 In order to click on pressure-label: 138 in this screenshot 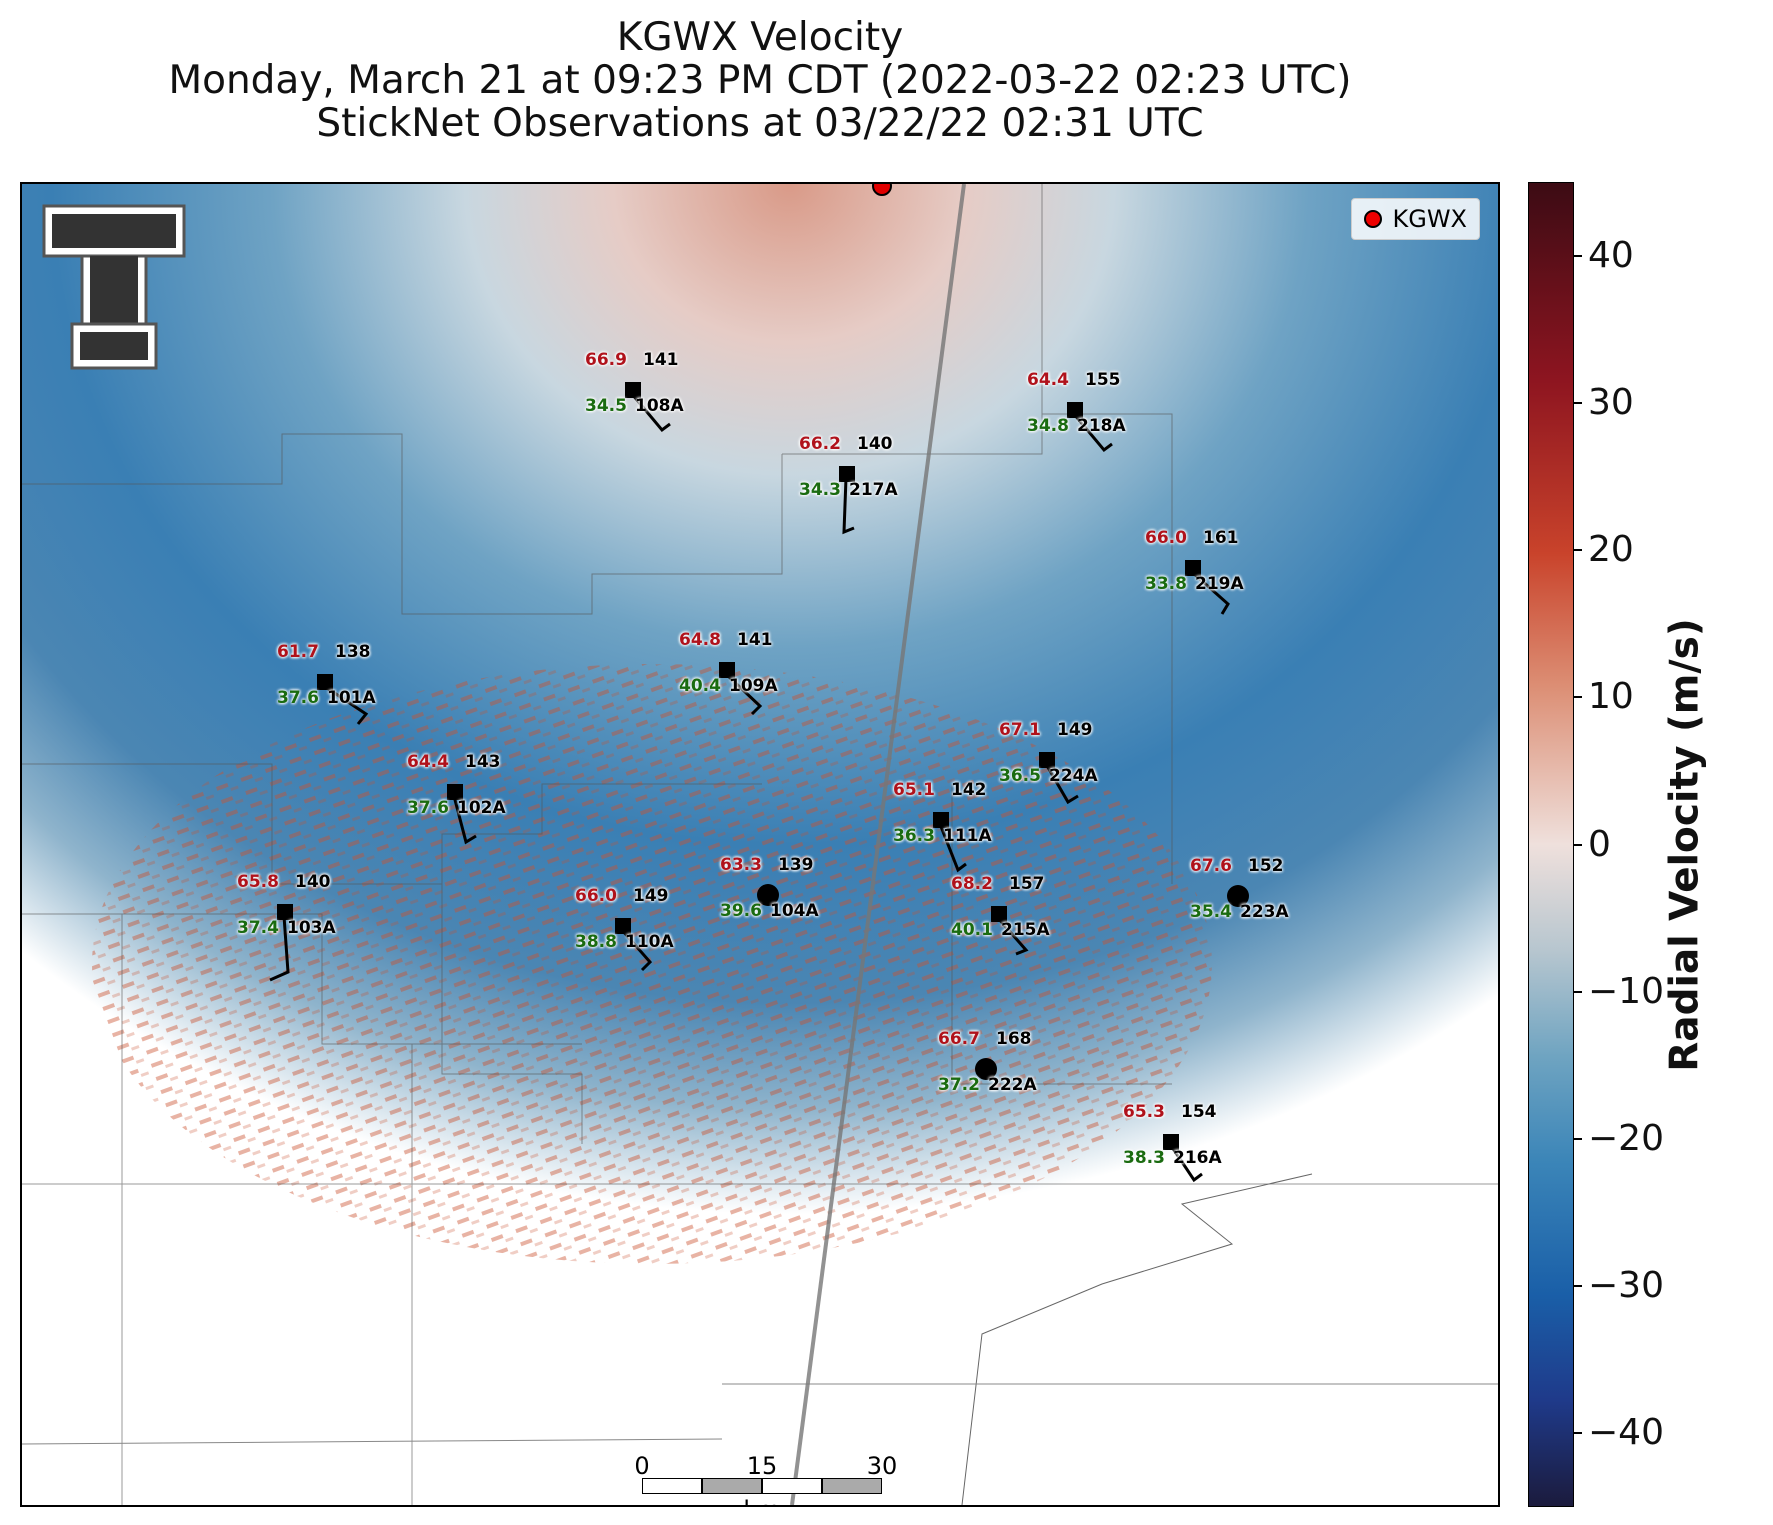, I will do `click(353, 652)`.